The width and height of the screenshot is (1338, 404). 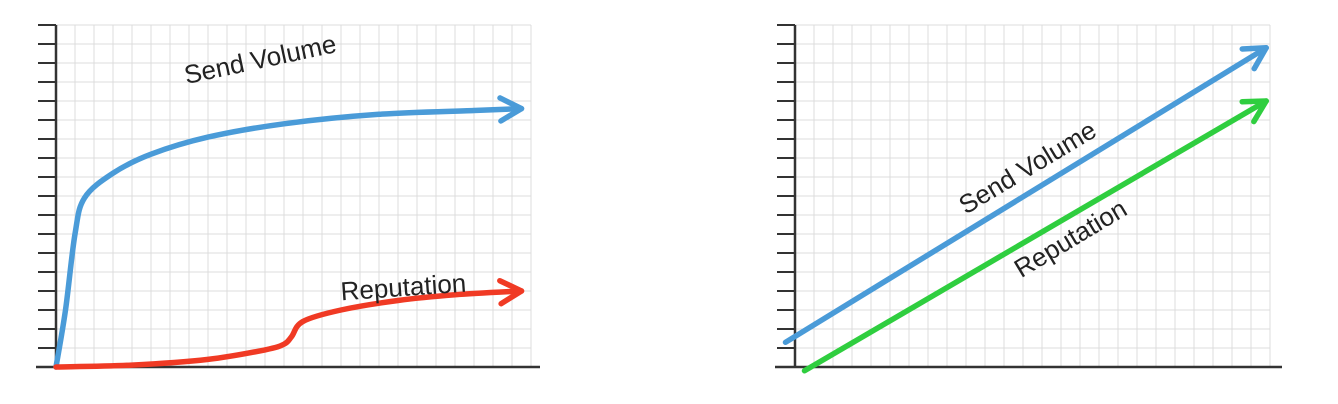 I want to click on series-line-reputation, so click(x=289, y=329).